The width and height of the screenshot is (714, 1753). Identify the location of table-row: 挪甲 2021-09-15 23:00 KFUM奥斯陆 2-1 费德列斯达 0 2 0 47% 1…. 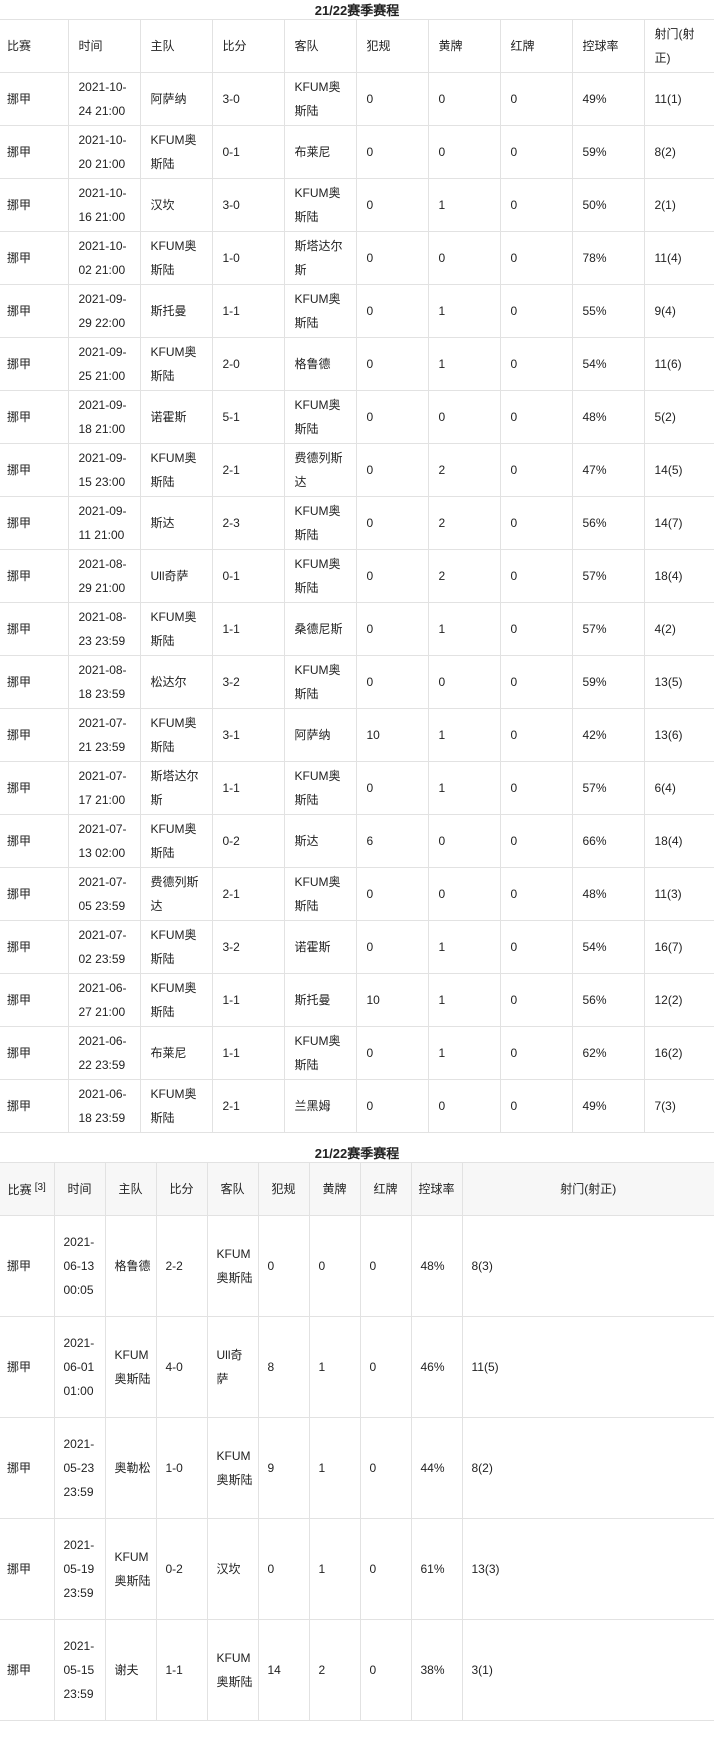
(357, 470).